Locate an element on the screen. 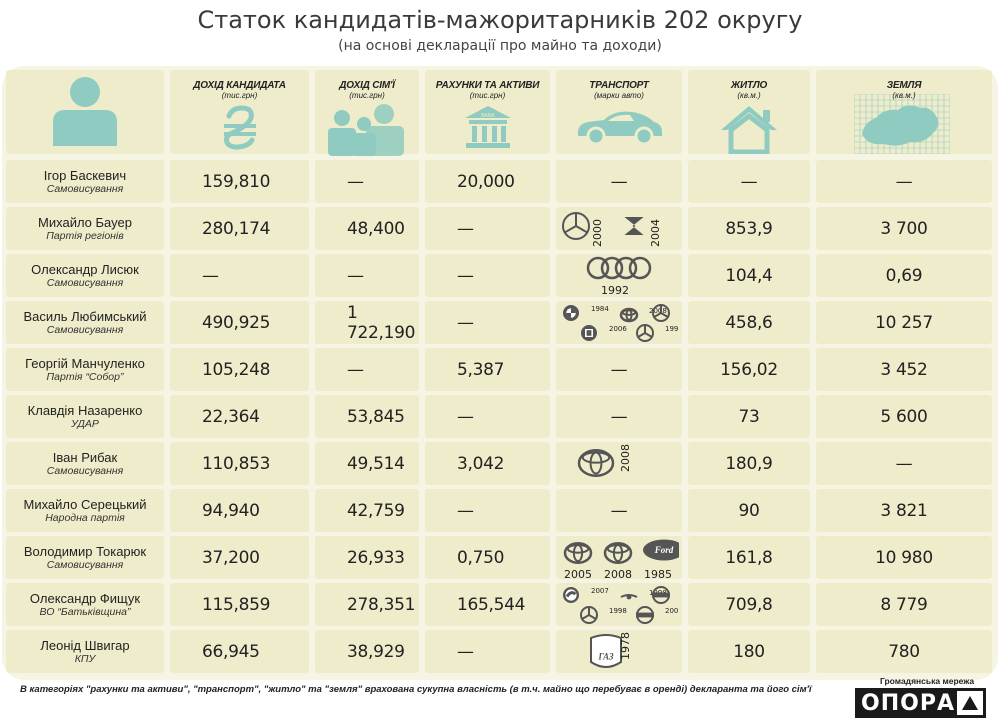  family-cell: 48,400 is located at coordinates (367, 228).